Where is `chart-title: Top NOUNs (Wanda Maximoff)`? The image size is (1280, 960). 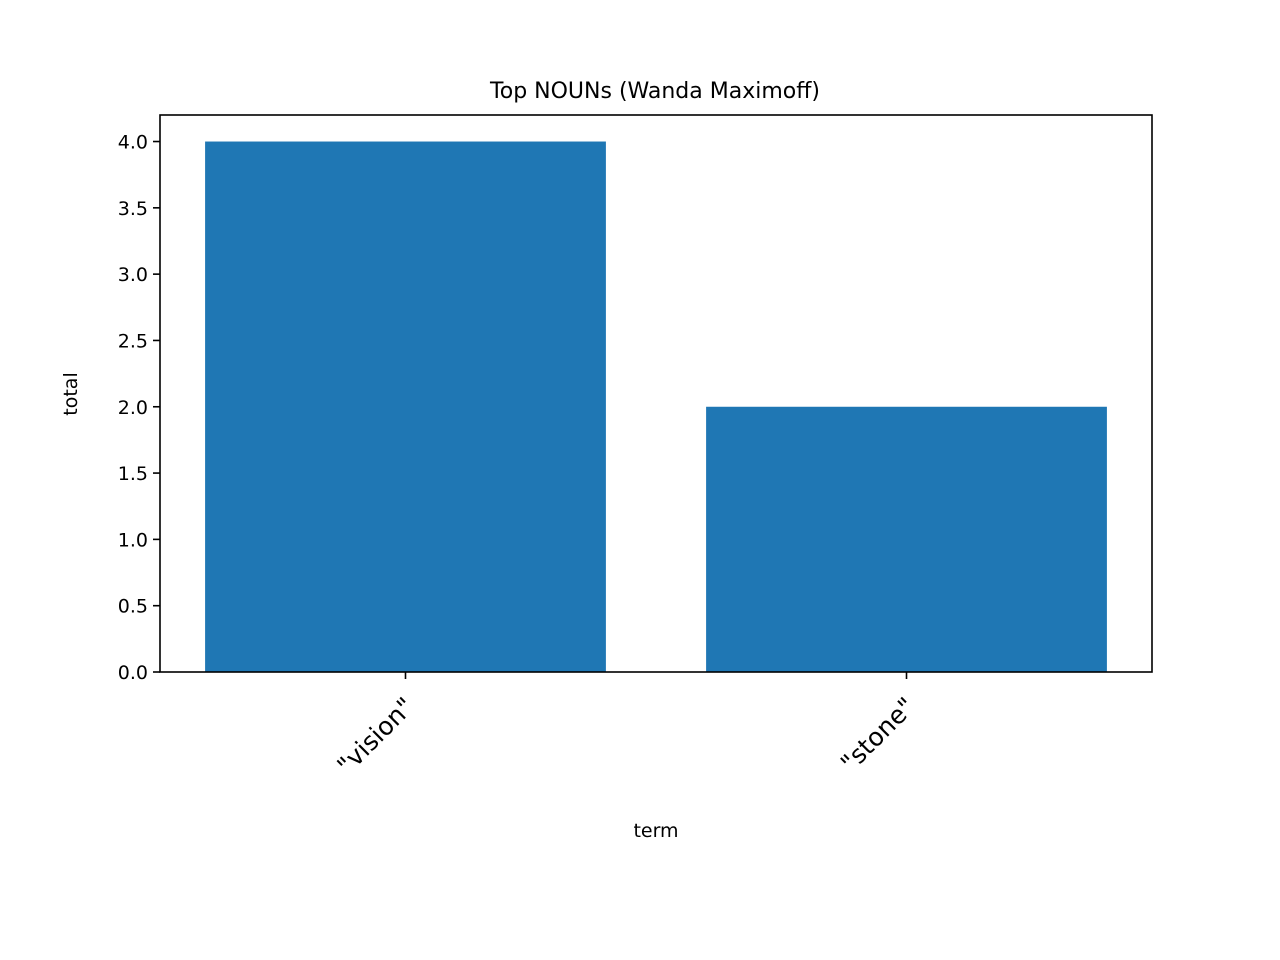
chart-title: Top NOUNs (Wanda Maximoff) is located at coordinates (654, 91).